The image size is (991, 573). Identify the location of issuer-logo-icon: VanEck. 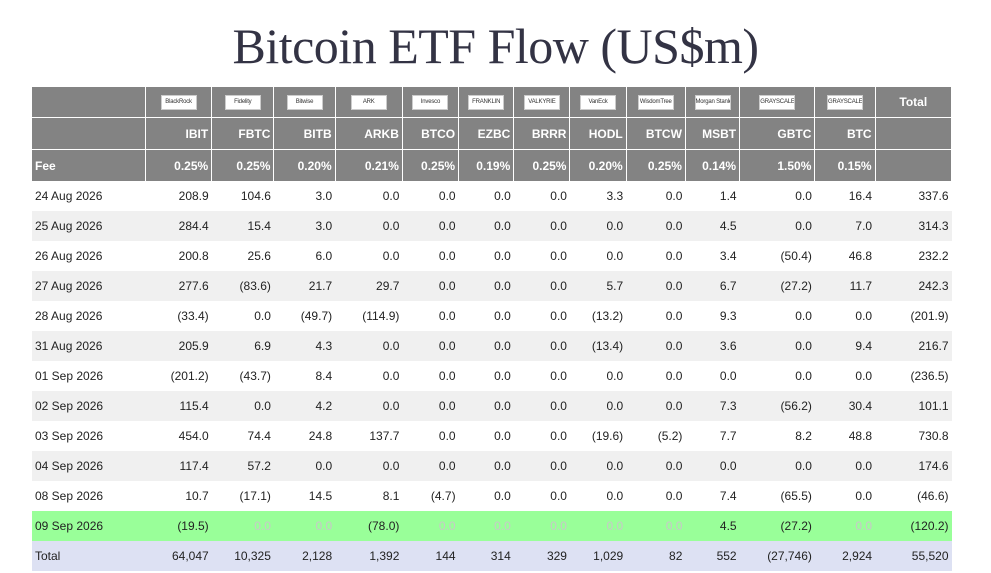
(598, 102).